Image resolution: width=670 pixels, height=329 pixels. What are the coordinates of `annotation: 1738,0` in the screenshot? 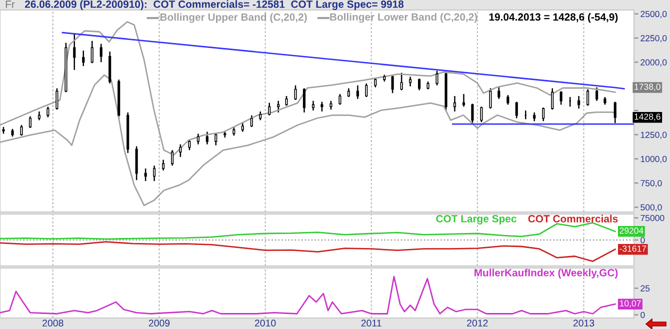 It's located at (647, 87).